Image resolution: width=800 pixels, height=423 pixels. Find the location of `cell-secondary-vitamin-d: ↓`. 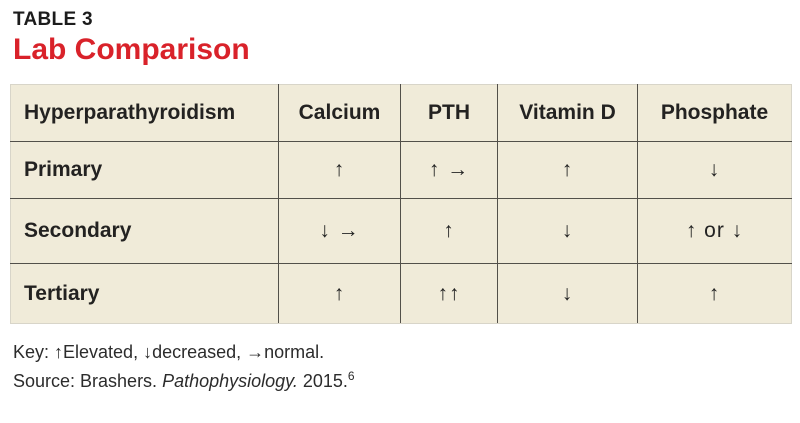

cell-secondary-vitamin-d: ↓ is located at coordinates (567, 231).